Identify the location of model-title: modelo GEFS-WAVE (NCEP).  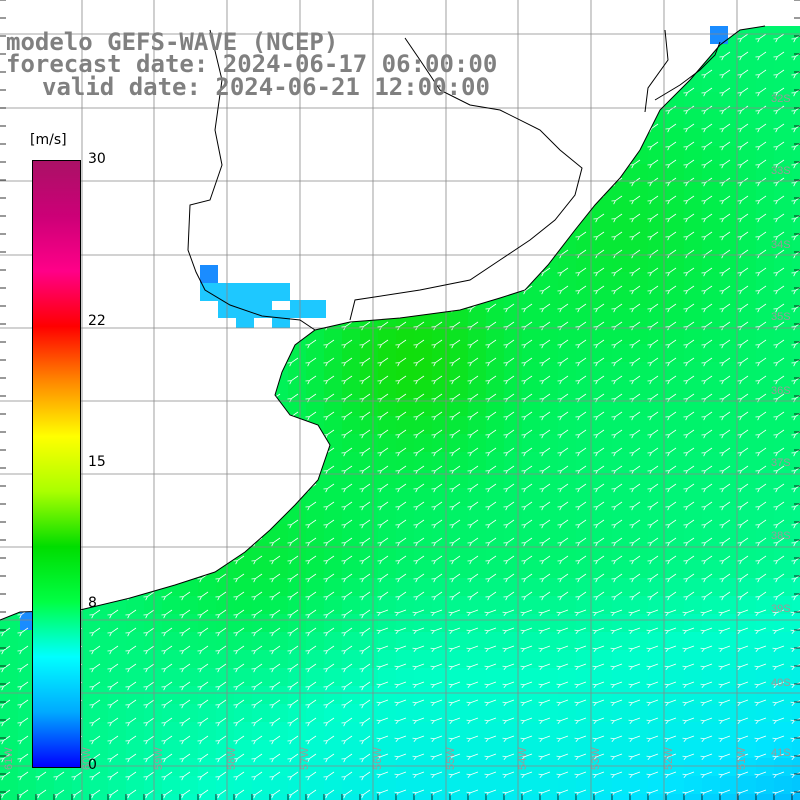
(172, 42).